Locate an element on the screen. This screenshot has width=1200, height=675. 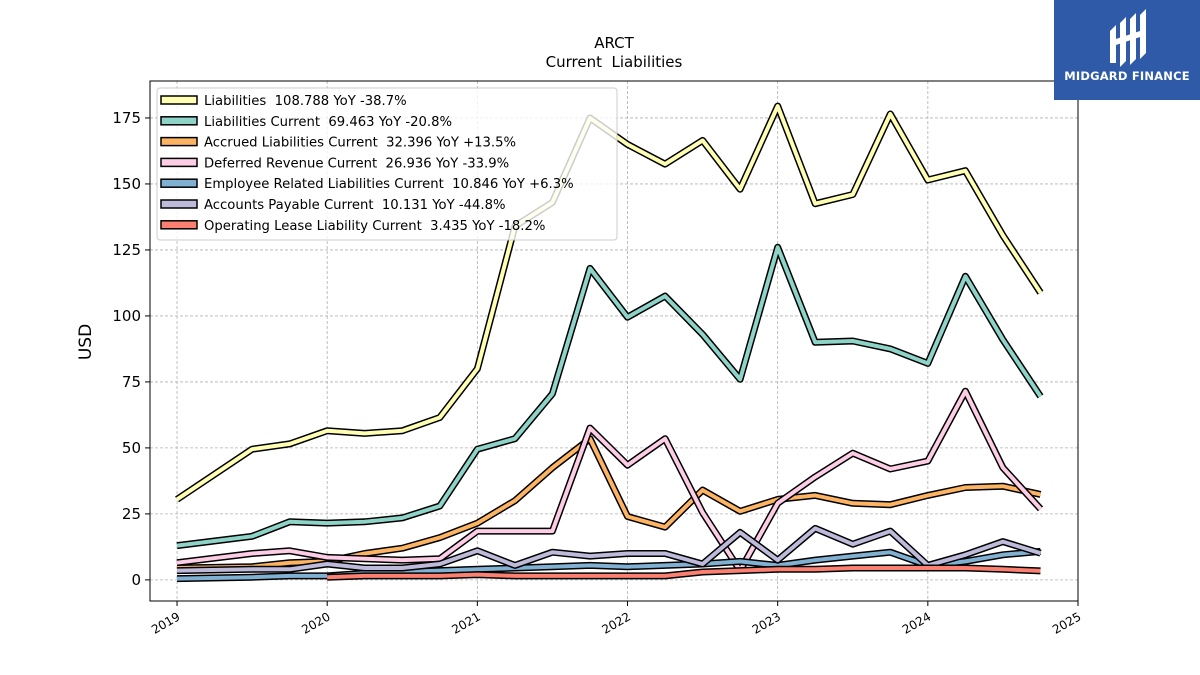
legend-box is located at coordinates (387, 164).